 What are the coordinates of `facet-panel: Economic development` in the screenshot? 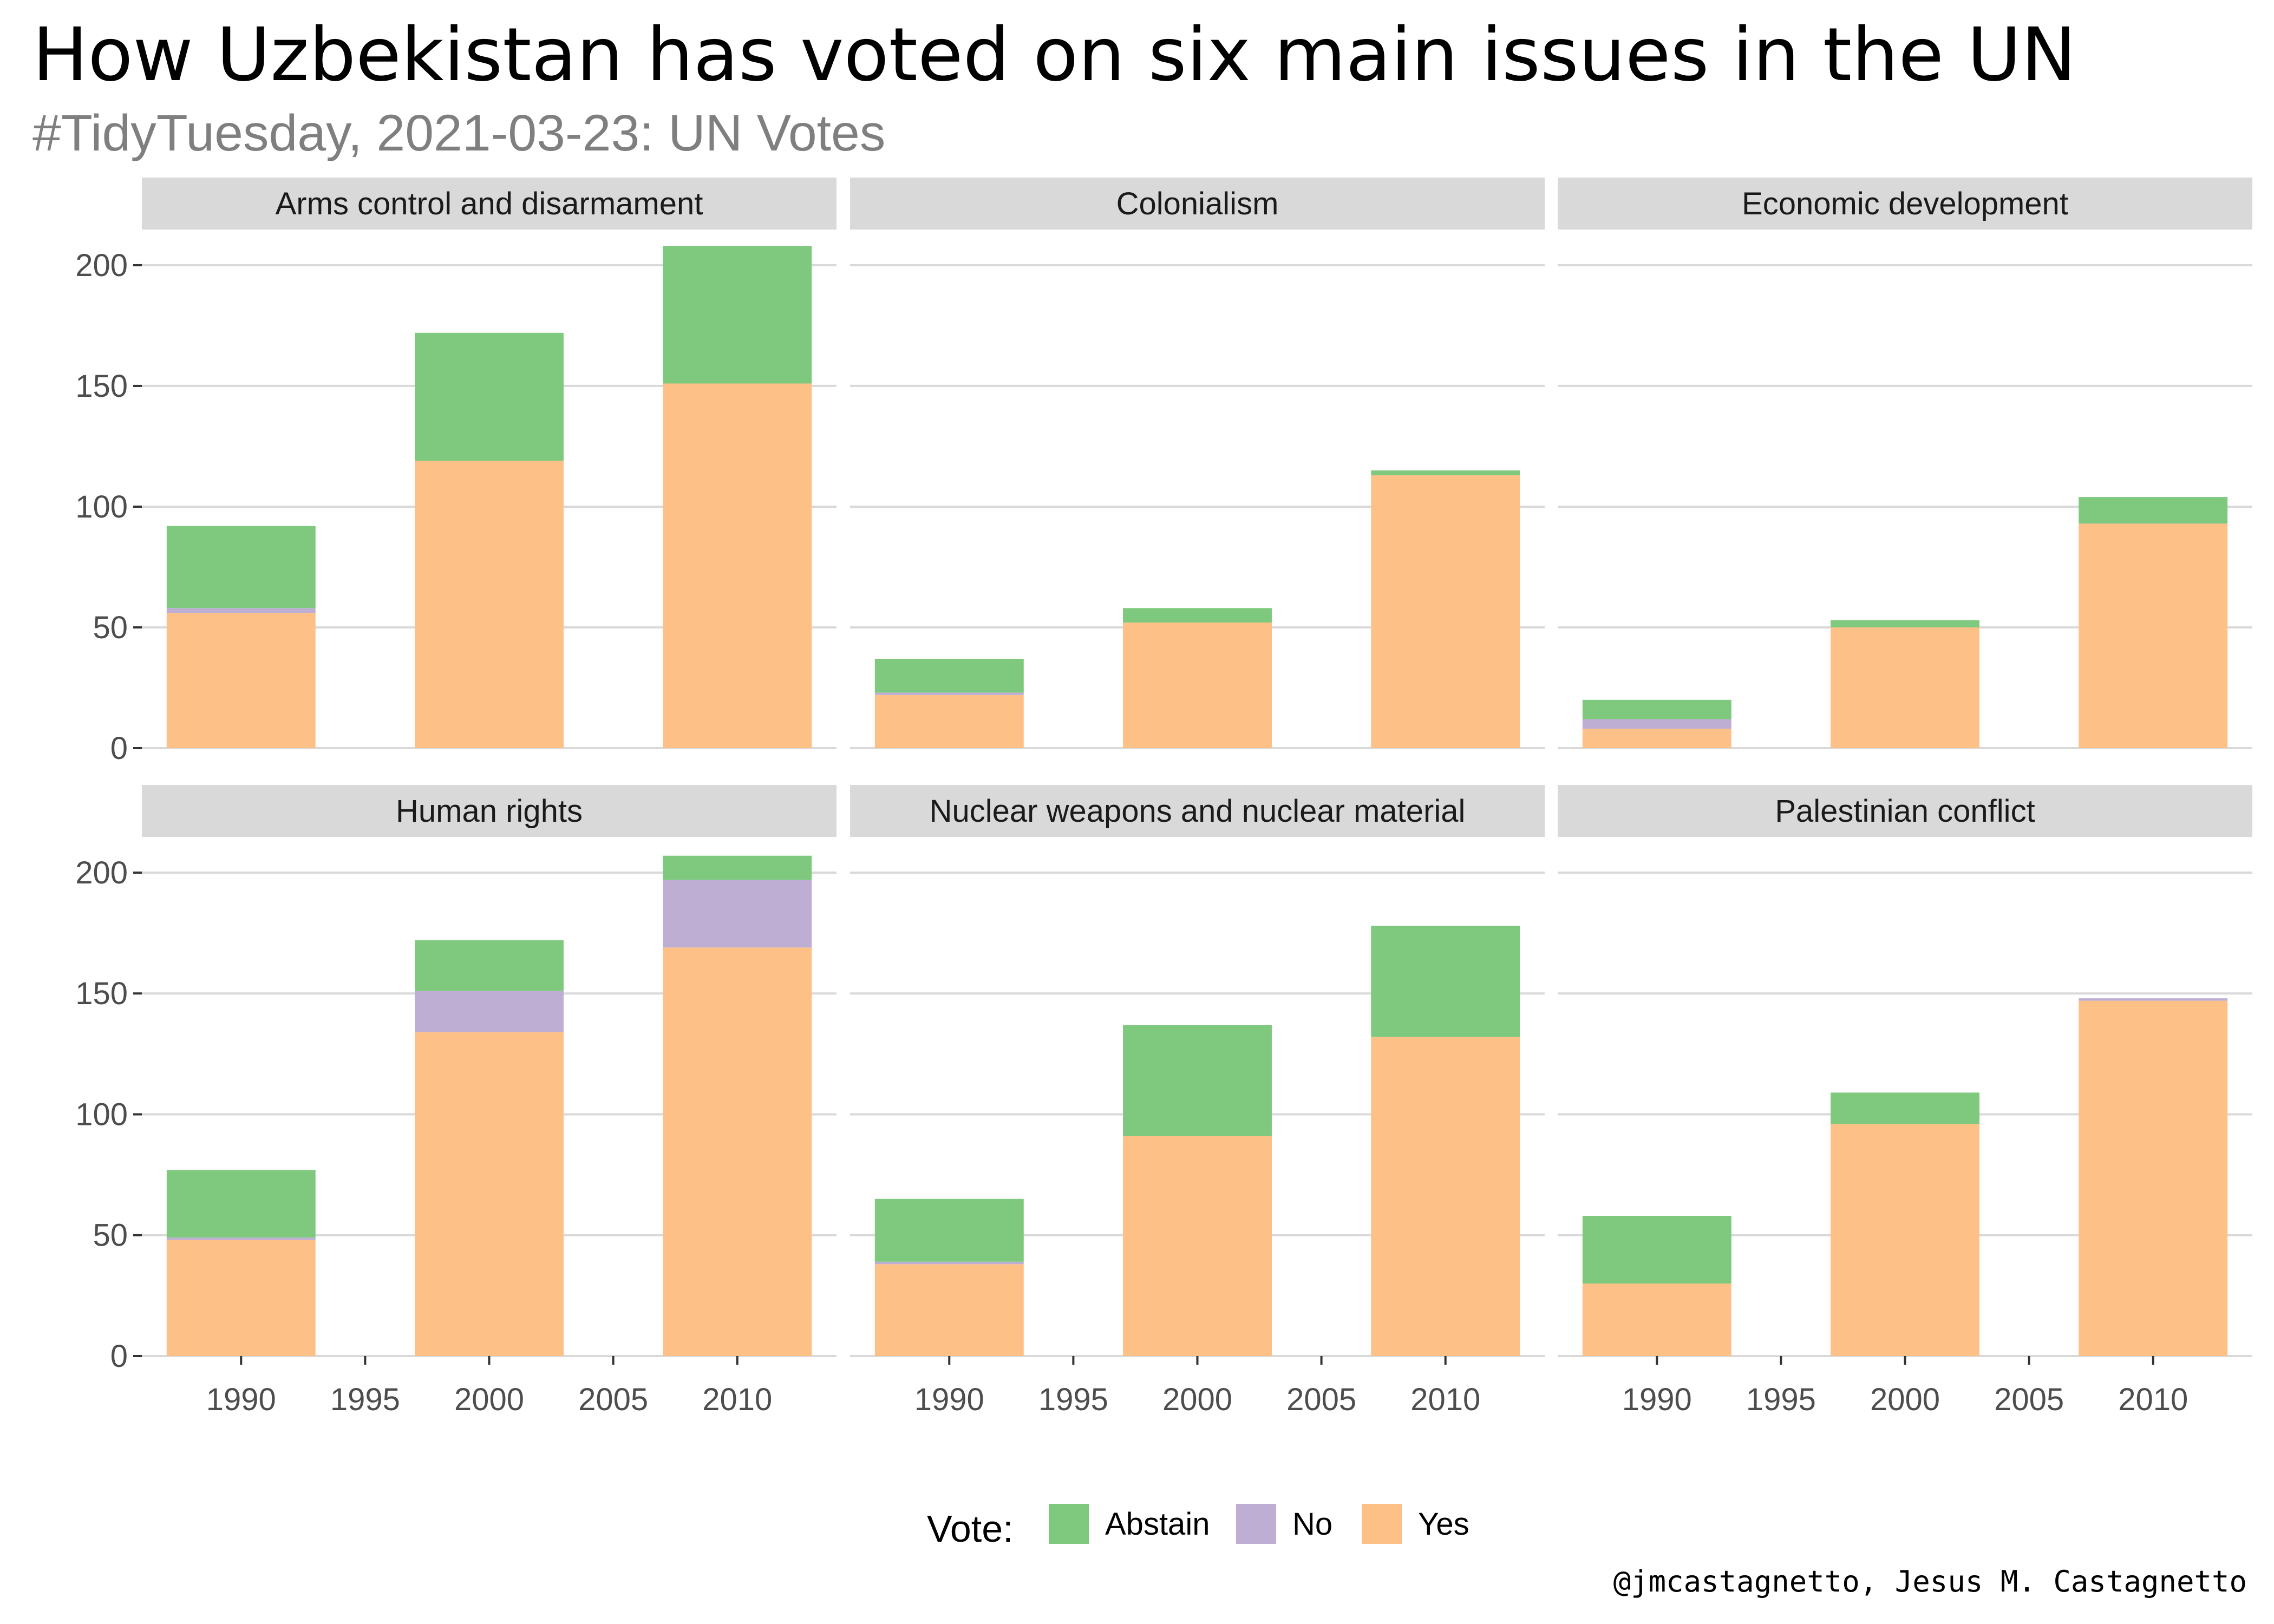 It's located at (1905, 463).